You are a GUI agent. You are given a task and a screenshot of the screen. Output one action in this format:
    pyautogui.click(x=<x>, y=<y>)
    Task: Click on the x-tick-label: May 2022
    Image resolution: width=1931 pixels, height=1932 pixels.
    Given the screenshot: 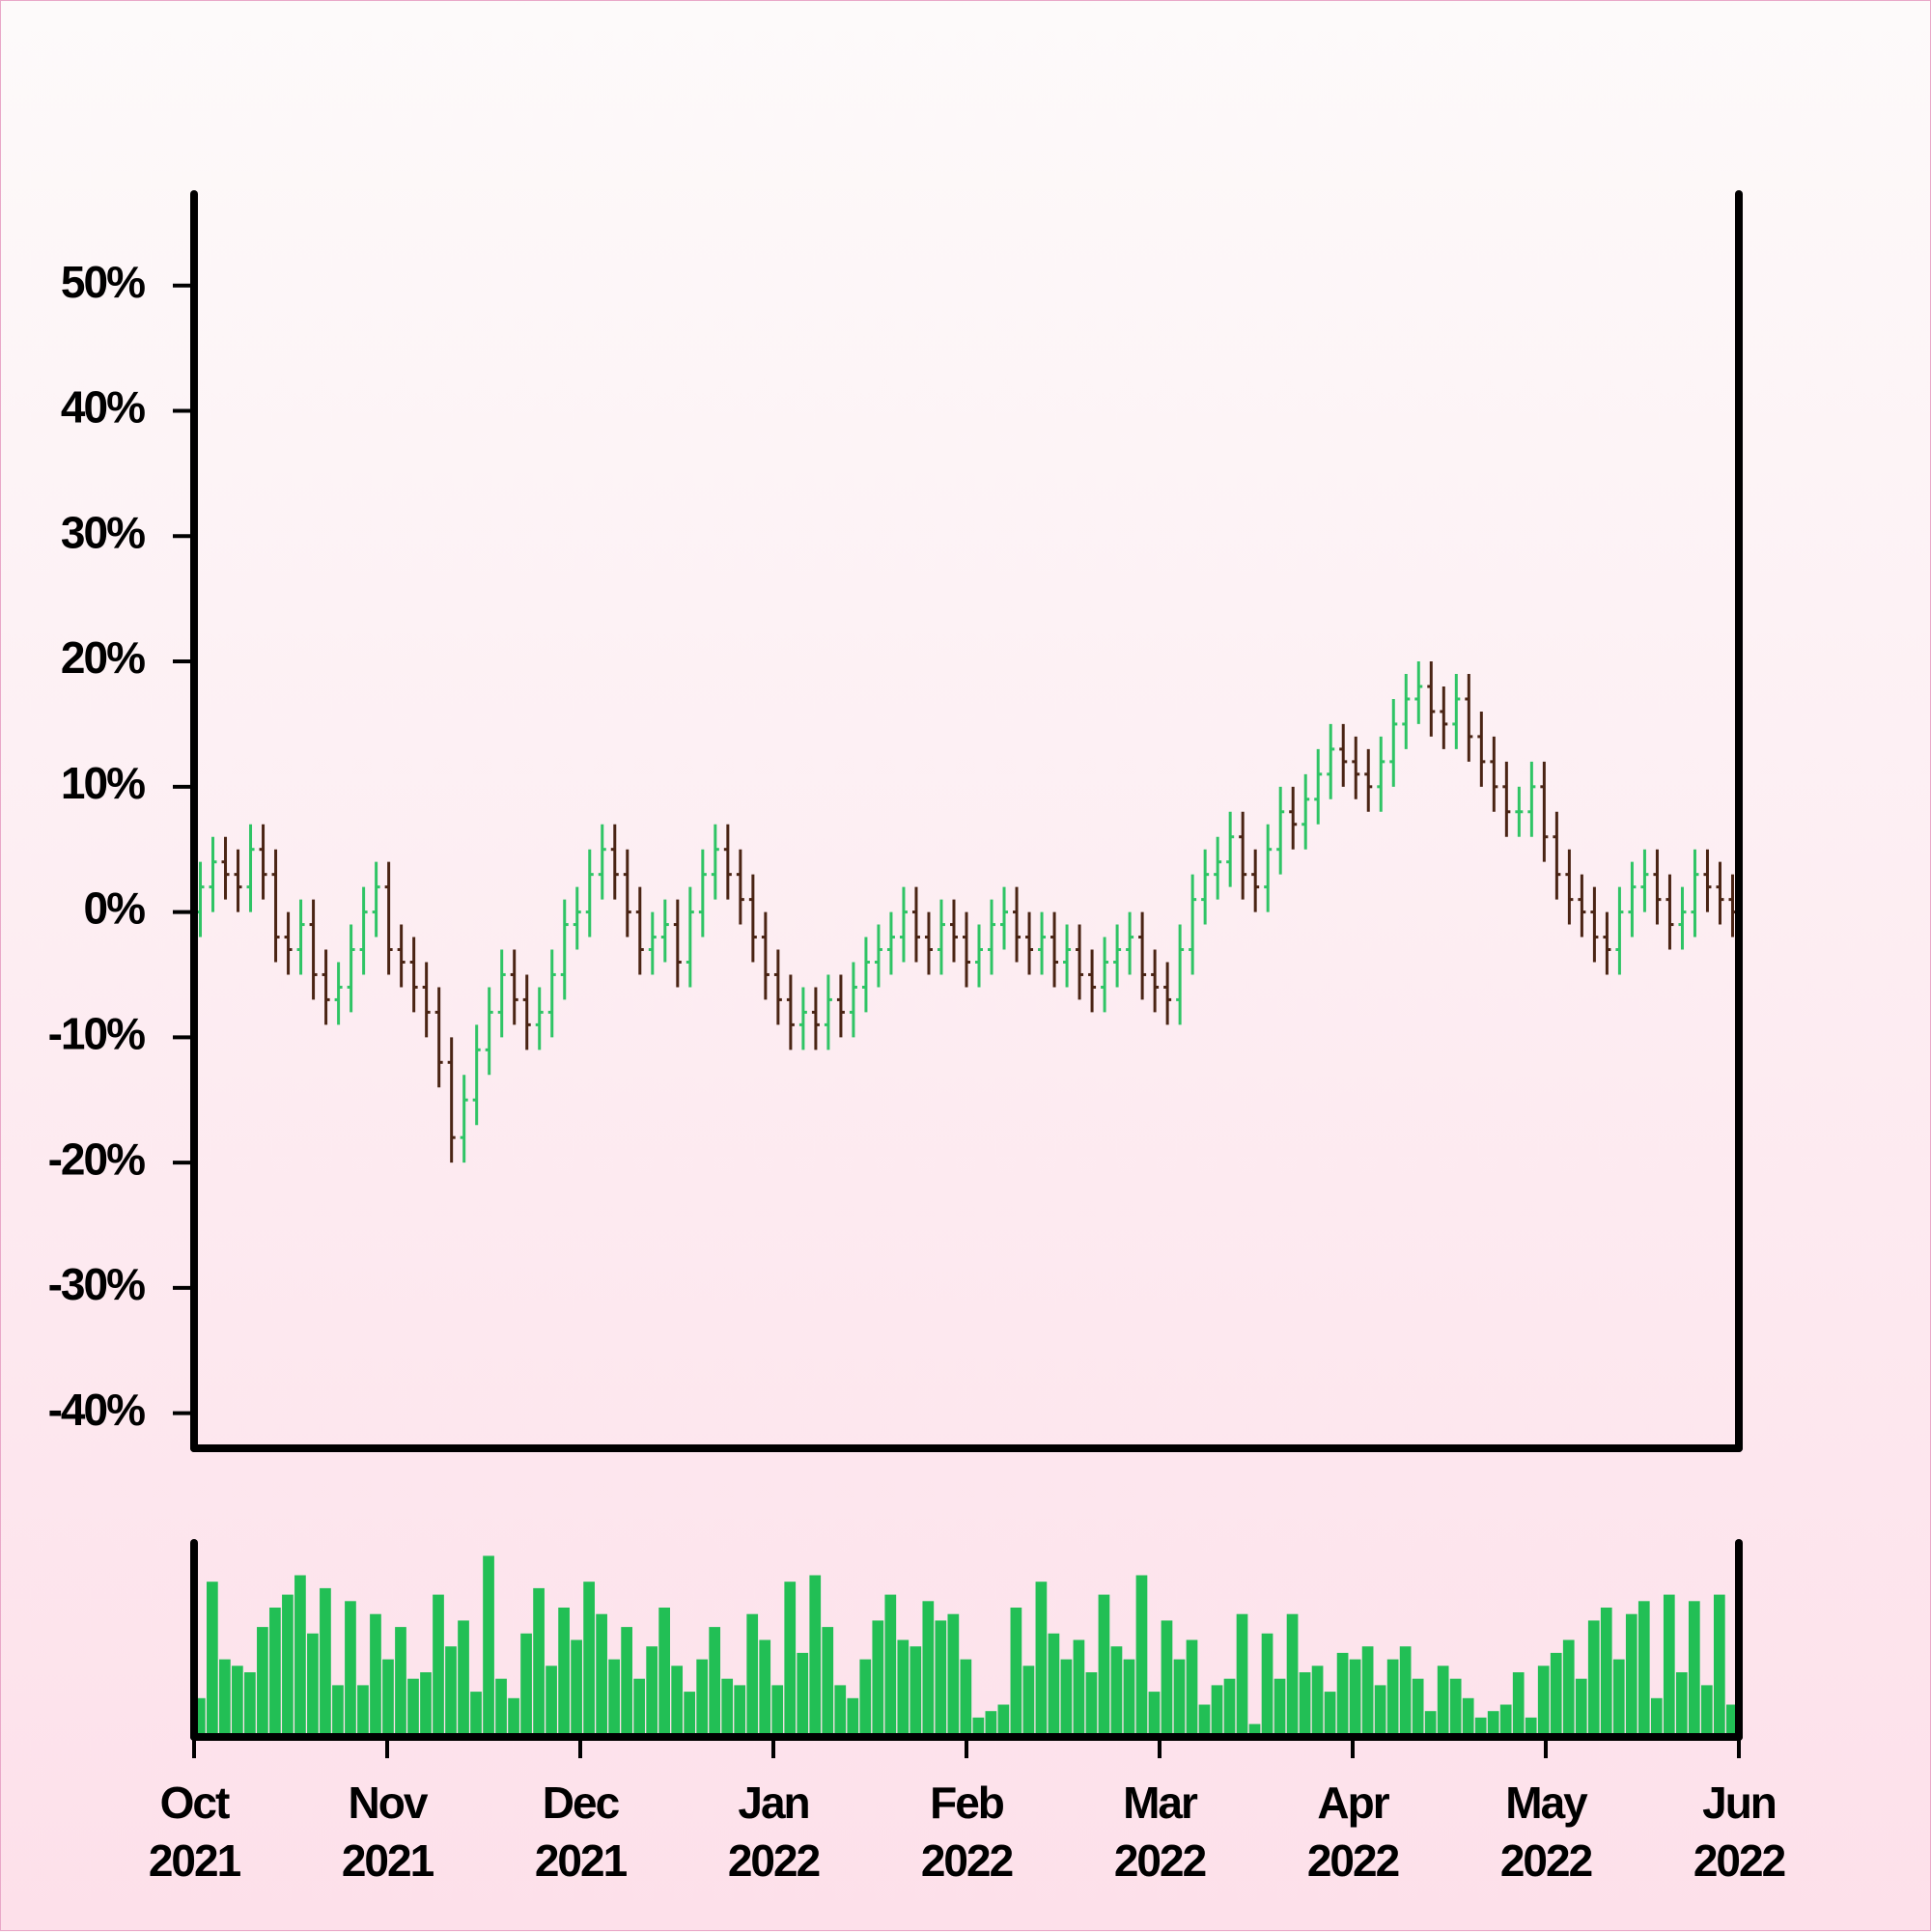 What is the action you would take?
    pyautogui.click(x=1546, y=1832)
    